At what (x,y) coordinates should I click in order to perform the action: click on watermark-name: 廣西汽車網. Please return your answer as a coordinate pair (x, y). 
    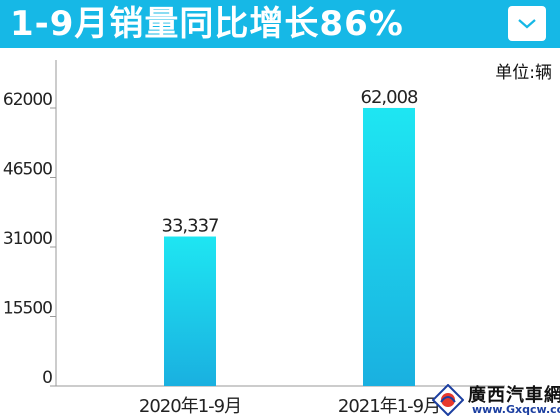
    Looking at the image, I should click on (514, 395).